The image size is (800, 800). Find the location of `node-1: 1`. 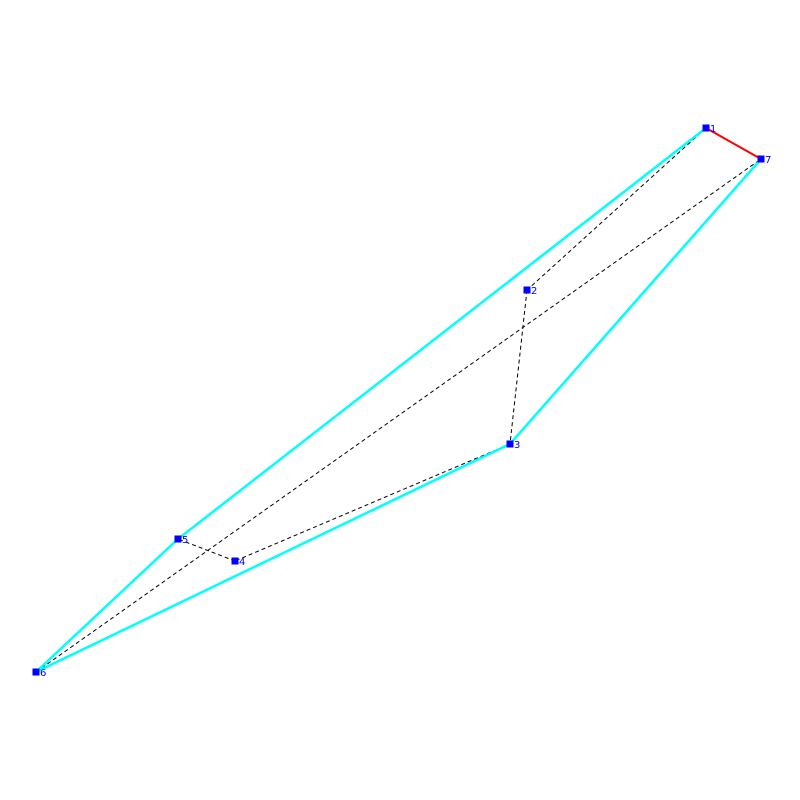

node-1: 1 is located at coordinates (709, 129).